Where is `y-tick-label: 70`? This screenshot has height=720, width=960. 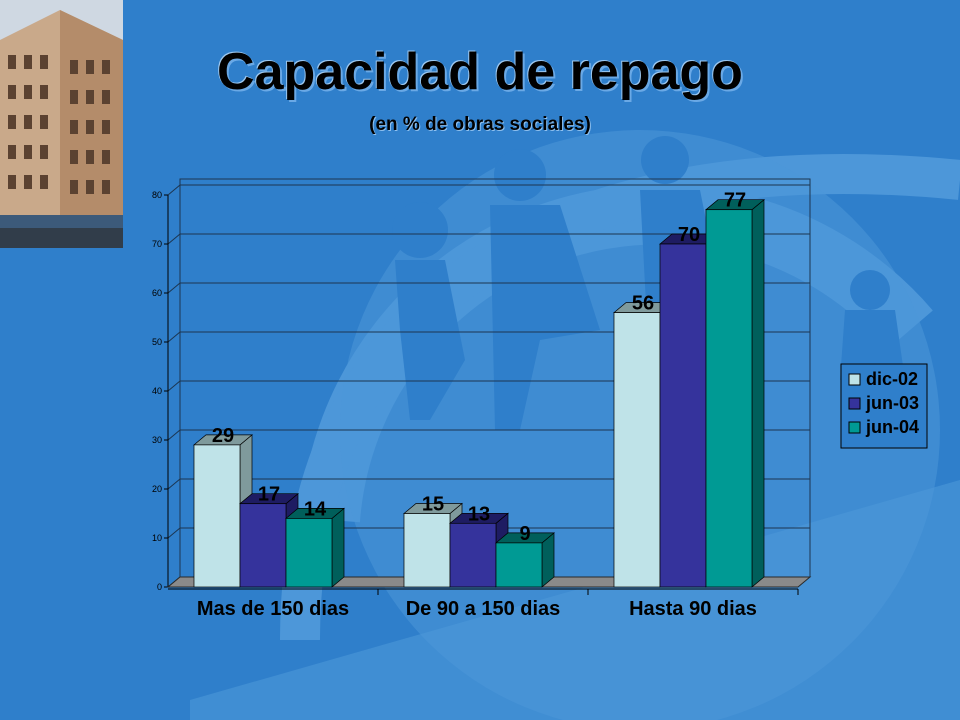
y-tick-label: 70 is located at coordinates (157, 244).